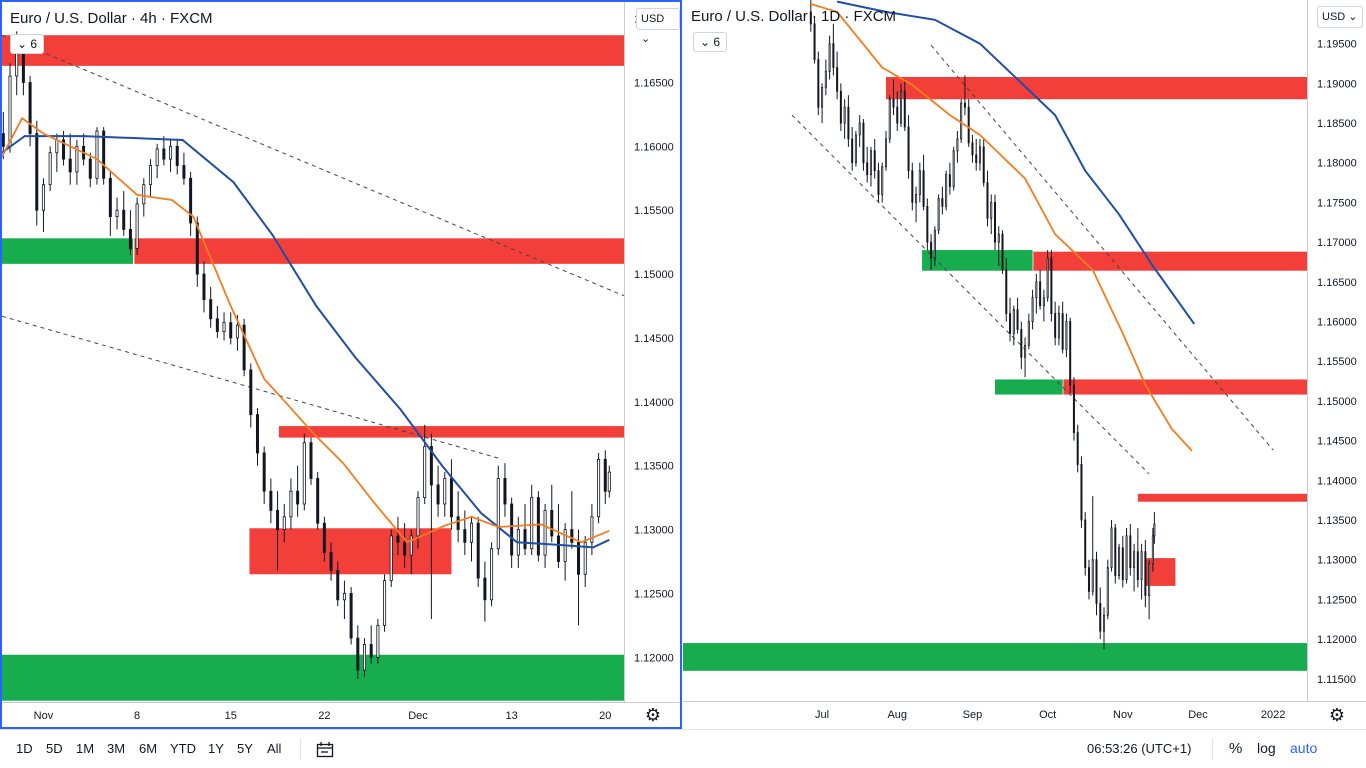 The image size is (1366, 768). Describe the element at coordinates (1337, 600) in the screenshot. I see `y-tick-label: 1.12500` at that location.